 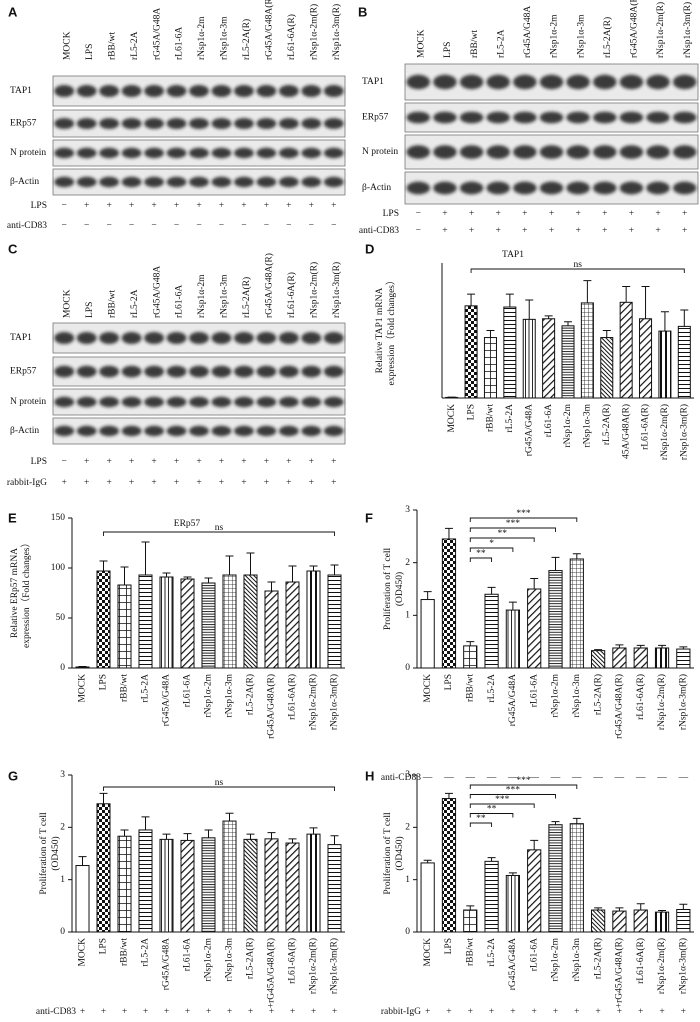 I want to click on significance-label: *, so click(x=491, y=544).